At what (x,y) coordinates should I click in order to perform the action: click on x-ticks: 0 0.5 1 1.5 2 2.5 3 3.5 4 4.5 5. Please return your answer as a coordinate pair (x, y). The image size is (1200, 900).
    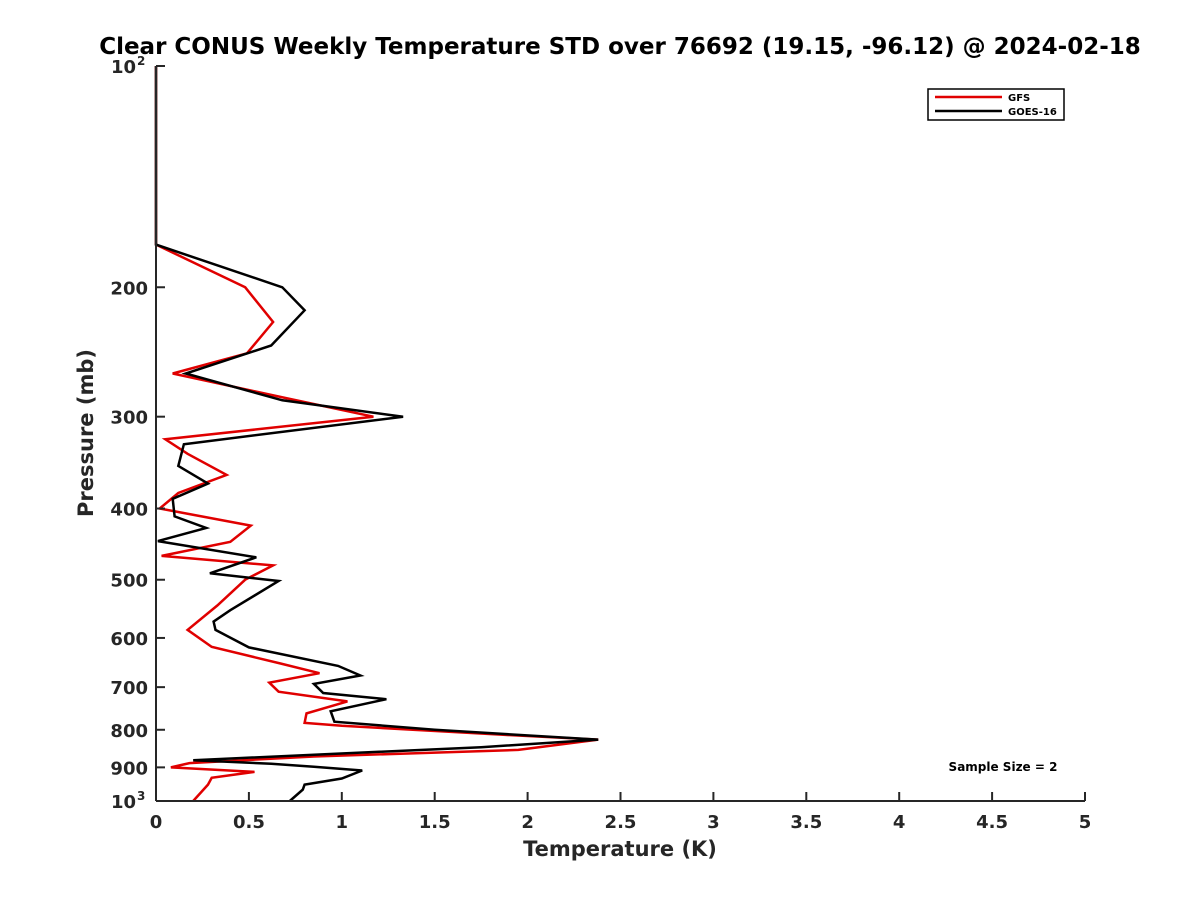
    Looking at the image, I should click on (621, 812).